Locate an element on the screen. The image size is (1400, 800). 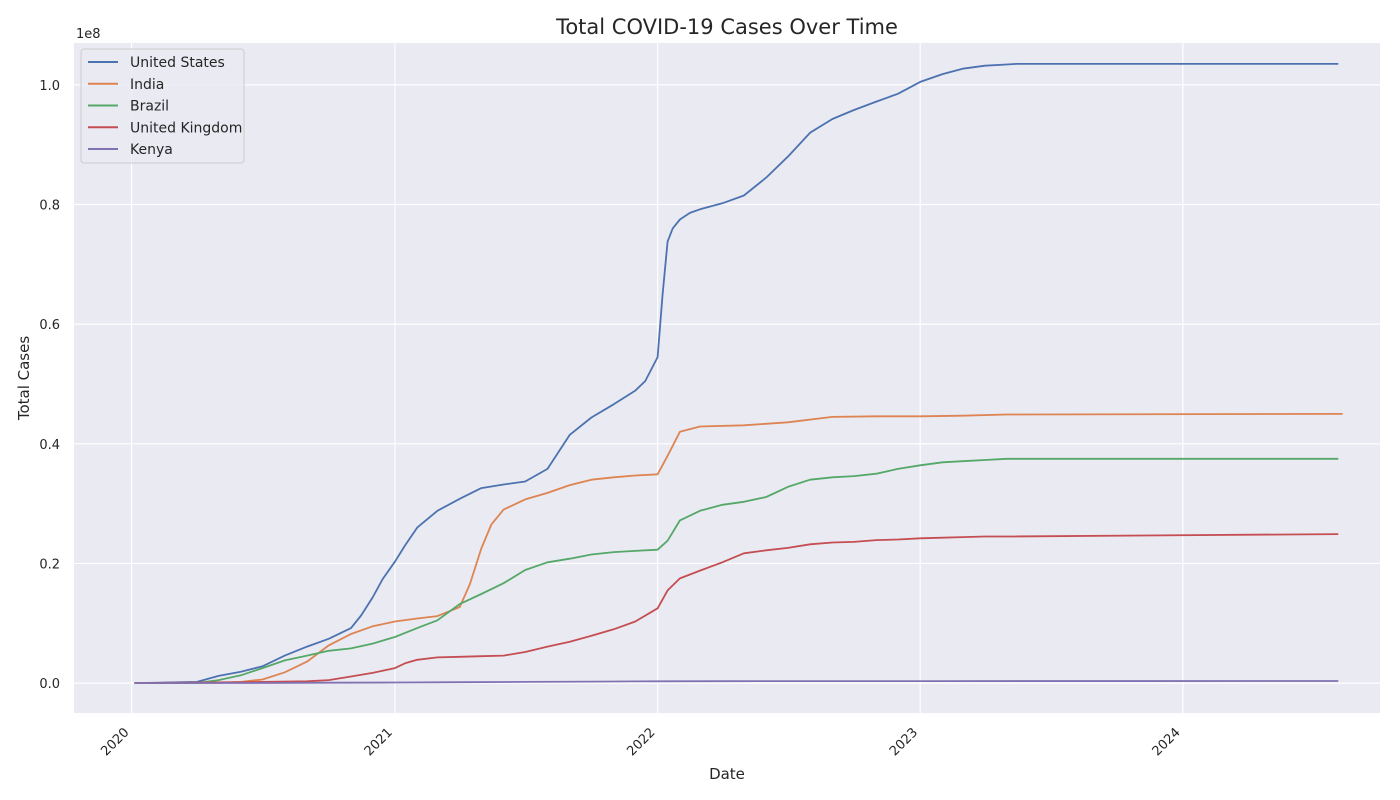
legend-label: United States is located at coordinates (177, 63).